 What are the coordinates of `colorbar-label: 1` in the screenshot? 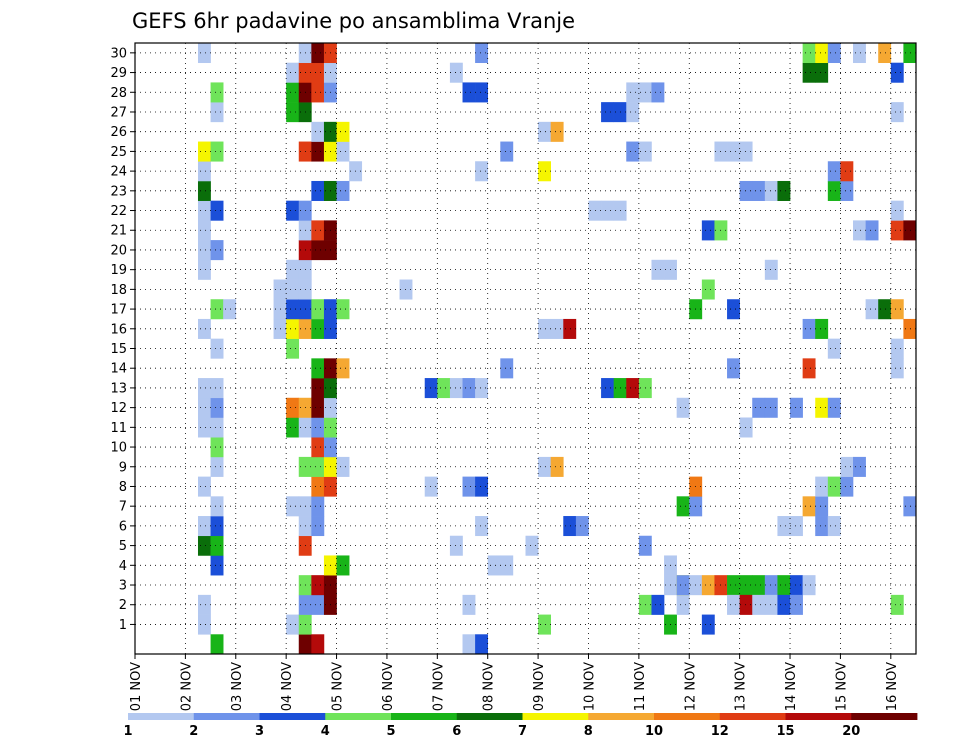 It's located at (127, 731).